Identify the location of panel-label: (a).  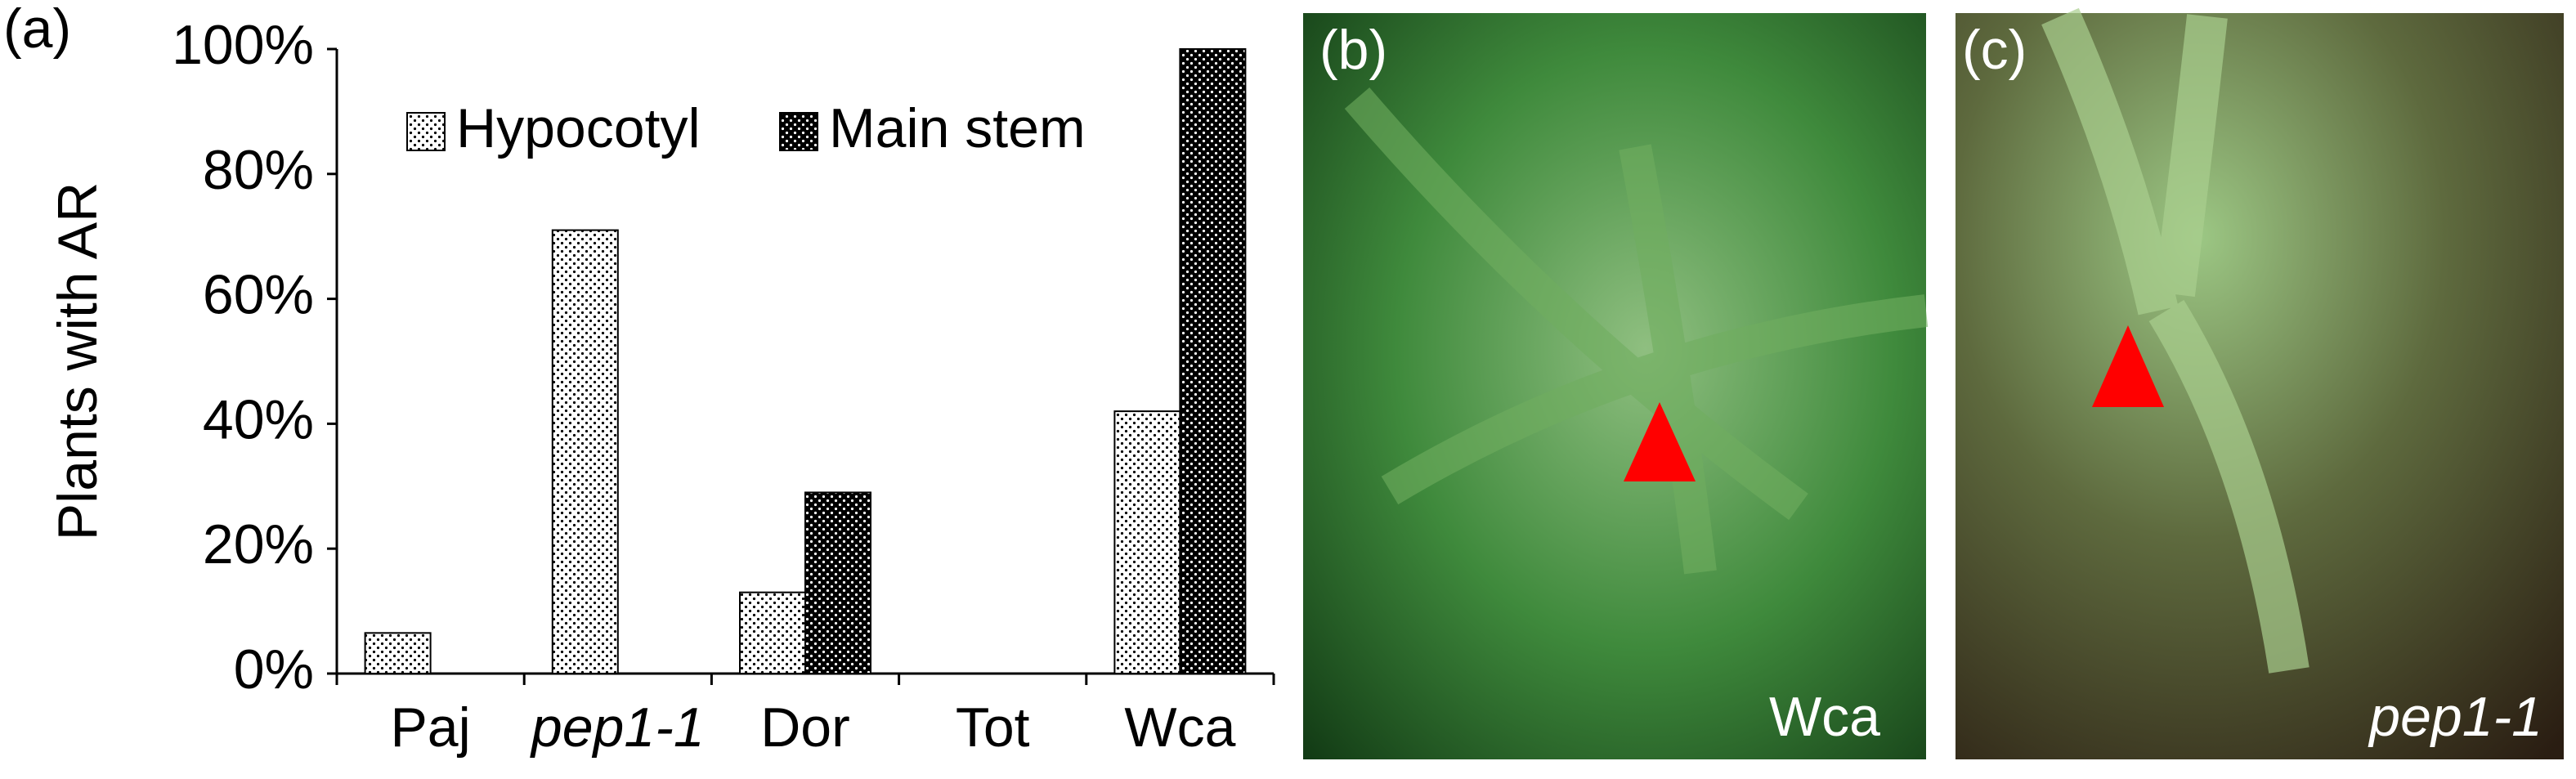
(37, 30).